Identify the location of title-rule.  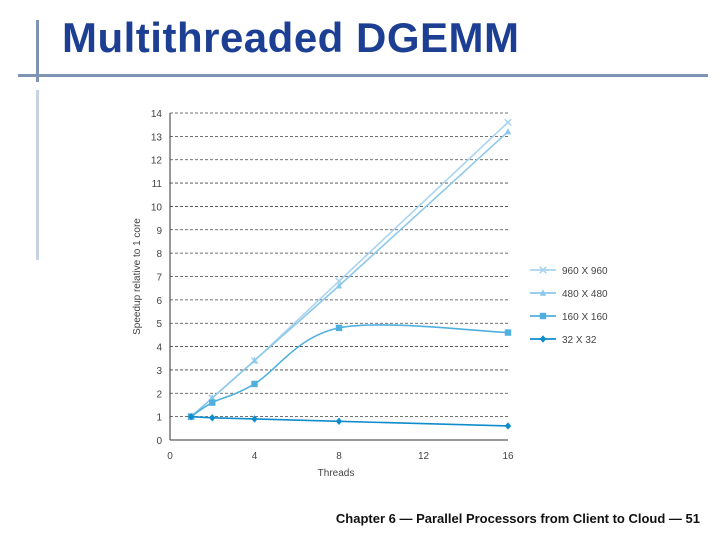
(363, 75).